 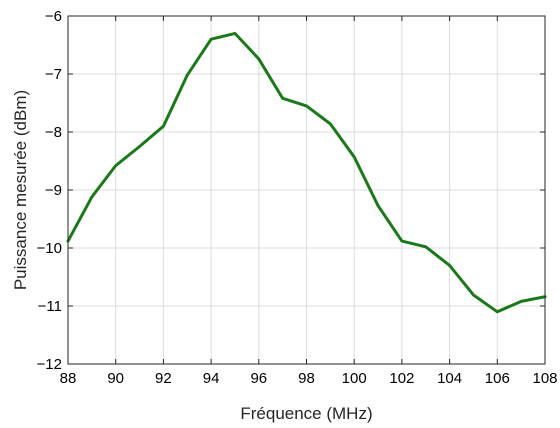 What do you see at coordinates (53, 132) in the screenshot?
I see `y-tick-label: −8` at bounding box center [53, 132].